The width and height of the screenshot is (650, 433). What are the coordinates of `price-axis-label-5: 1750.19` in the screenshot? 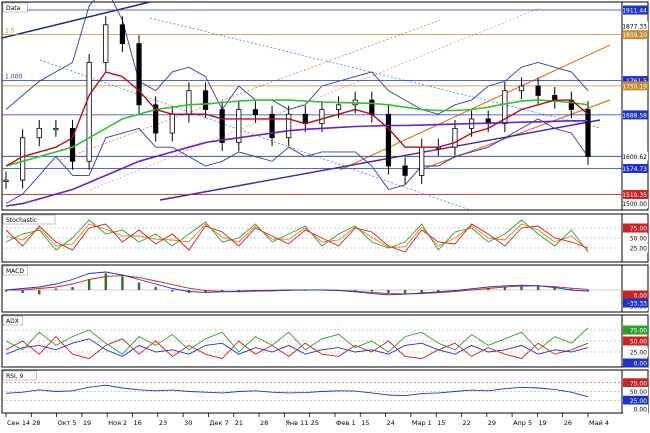 It's located at (634, 86).